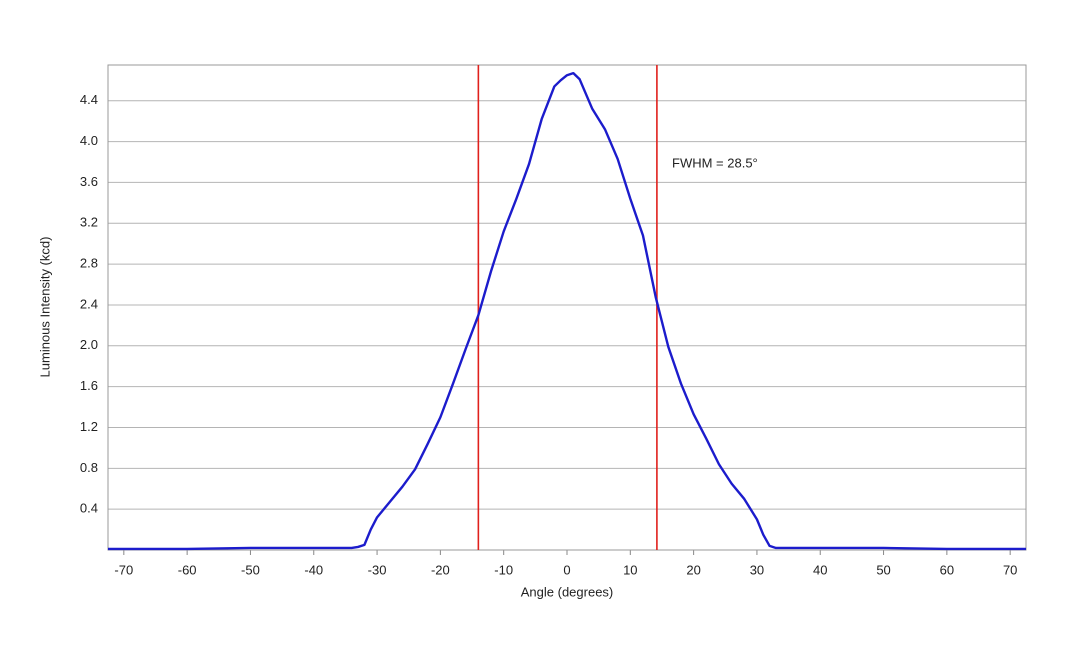 The image size is (1080, 648). Describe the element at coordinates (715, 162) in the screenshot. I see `annotation: FWHM = 28.5°` at that location.